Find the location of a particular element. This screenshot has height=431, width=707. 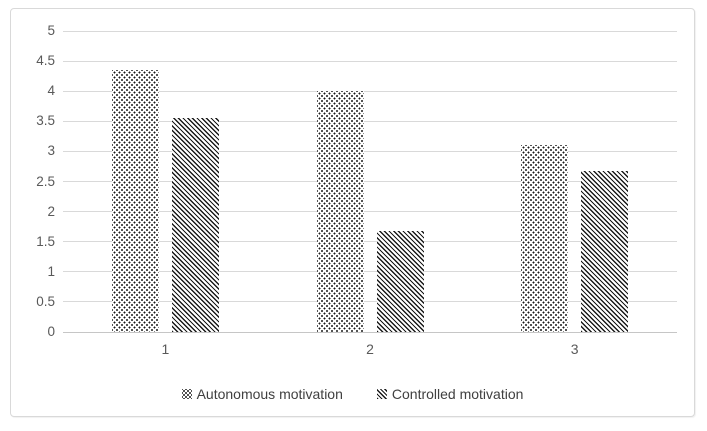

x-axis: 1 2 3 is located at coordinates (370, 349).